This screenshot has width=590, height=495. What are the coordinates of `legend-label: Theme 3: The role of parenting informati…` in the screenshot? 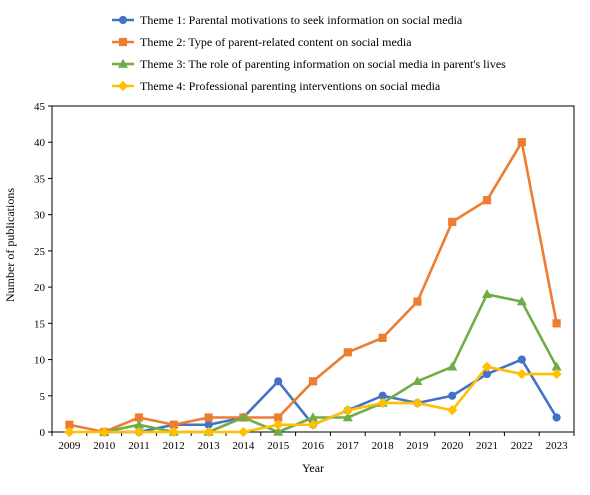 It's located at (323, 64).